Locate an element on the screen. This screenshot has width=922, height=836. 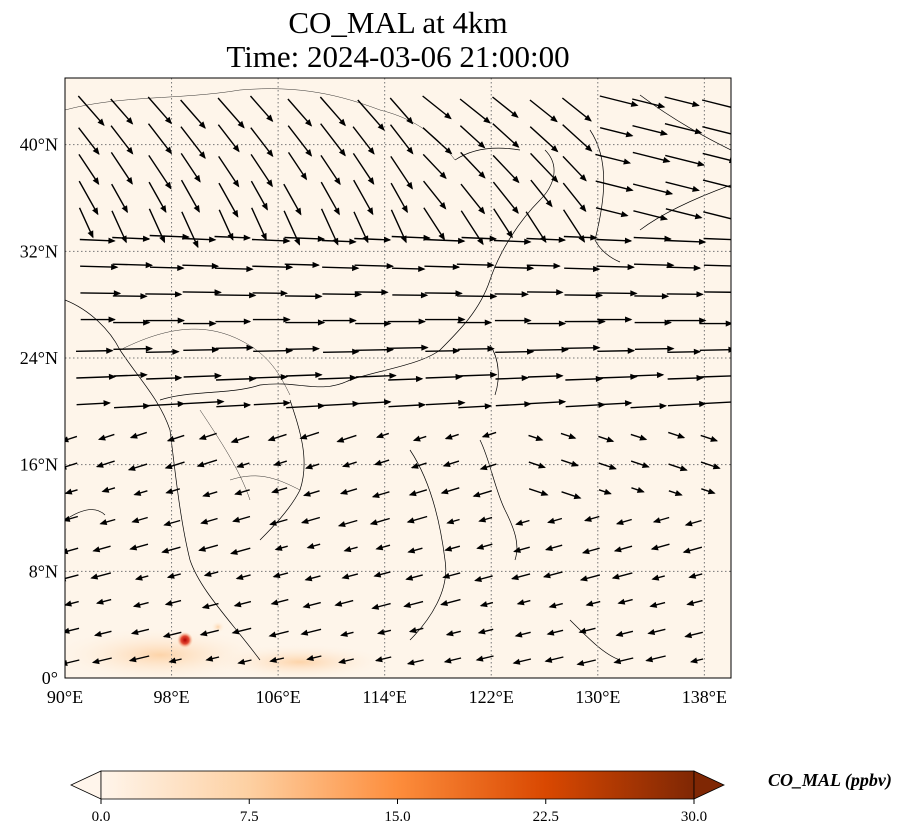
longitude-tick-label: 122°E is located at coordinates (491, 697).